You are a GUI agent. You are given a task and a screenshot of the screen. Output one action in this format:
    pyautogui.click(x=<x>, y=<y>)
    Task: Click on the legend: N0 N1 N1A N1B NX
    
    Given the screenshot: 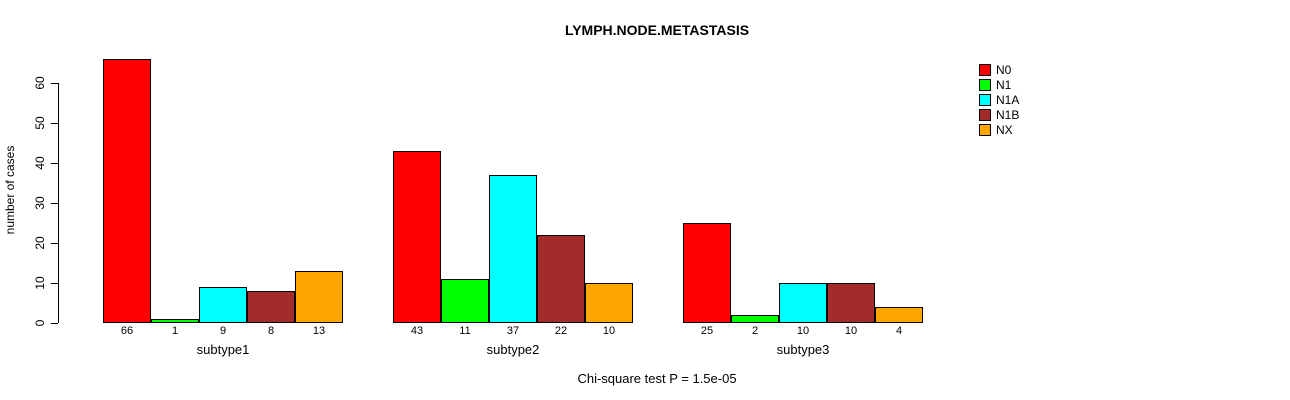 What is the action you would take?
    pyautogui.click(x=999, y=99)
    